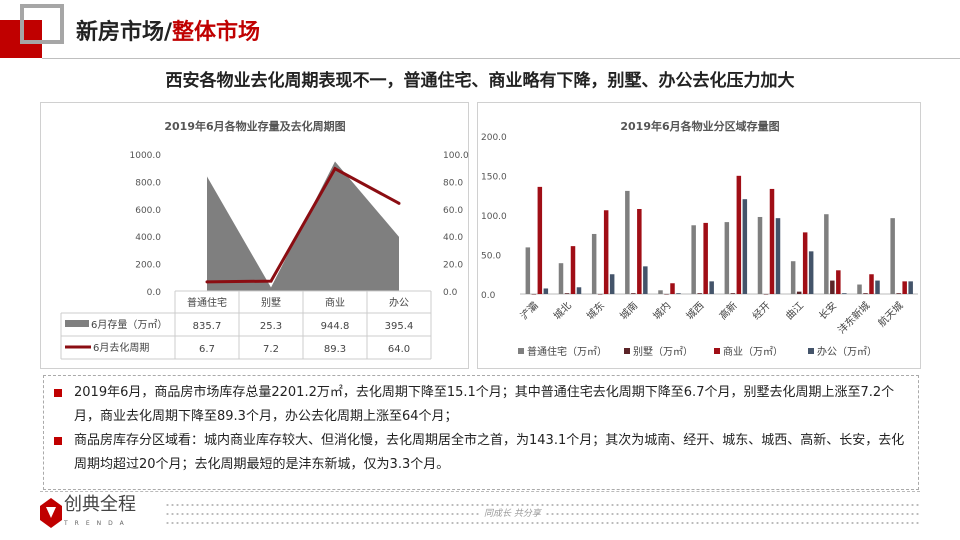  I want to click on y-tick-label: 600.0, so click(148, 211).